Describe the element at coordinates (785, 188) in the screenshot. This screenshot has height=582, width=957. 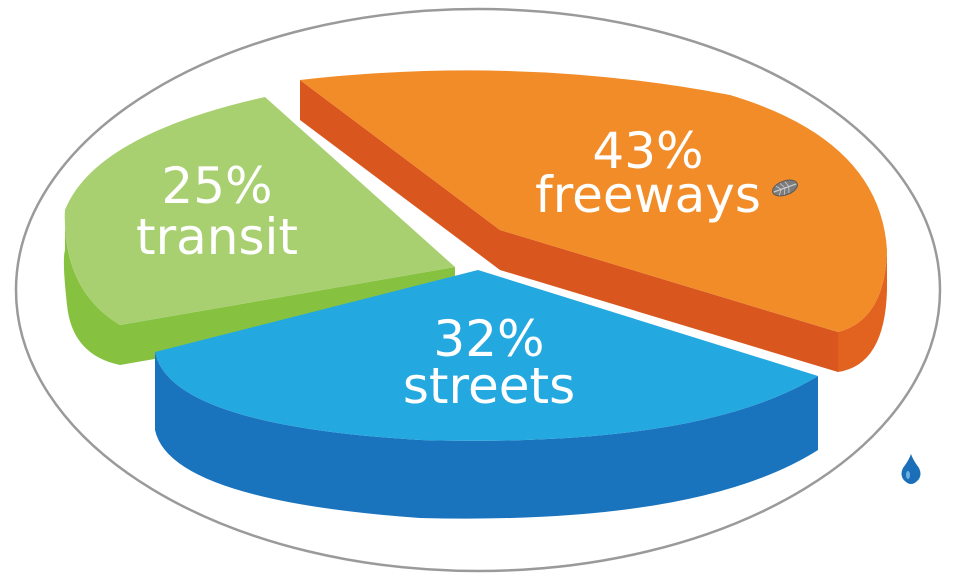
I see `leaf-icon` at that location.